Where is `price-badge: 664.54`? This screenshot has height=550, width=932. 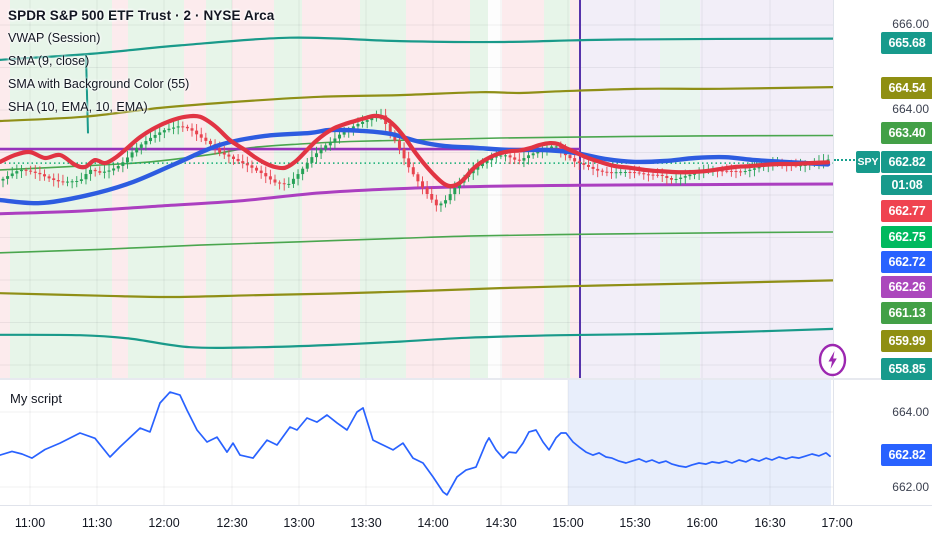
price-badge: 664.54 is located at coordinates (906, 88).